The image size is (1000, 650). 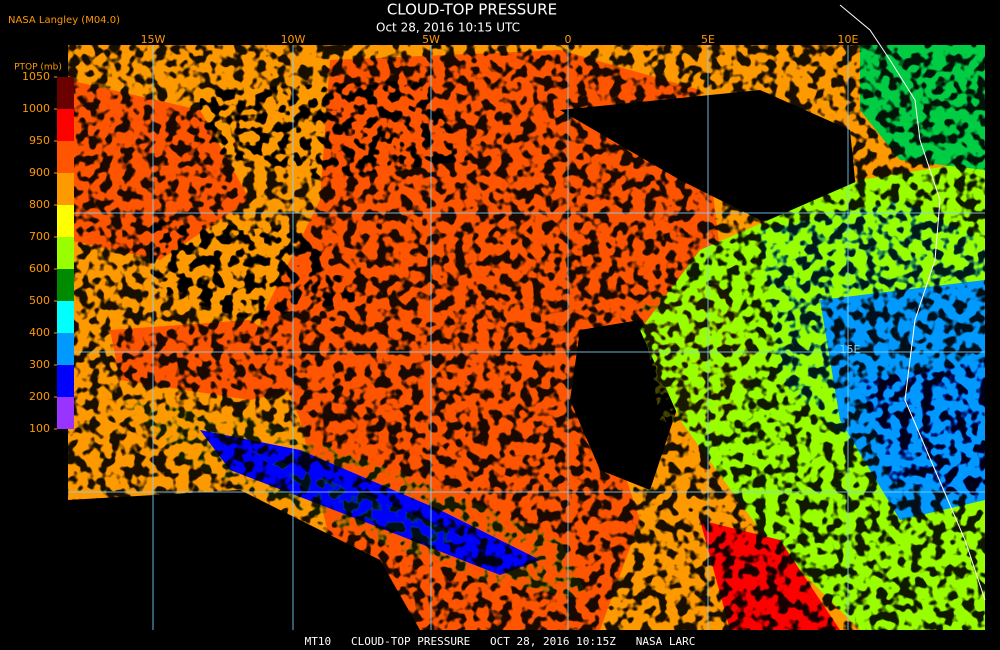 What do you see at coordinates (912, 302) in the screenshot?
I see `coastline` at bounding box center [912, 302].